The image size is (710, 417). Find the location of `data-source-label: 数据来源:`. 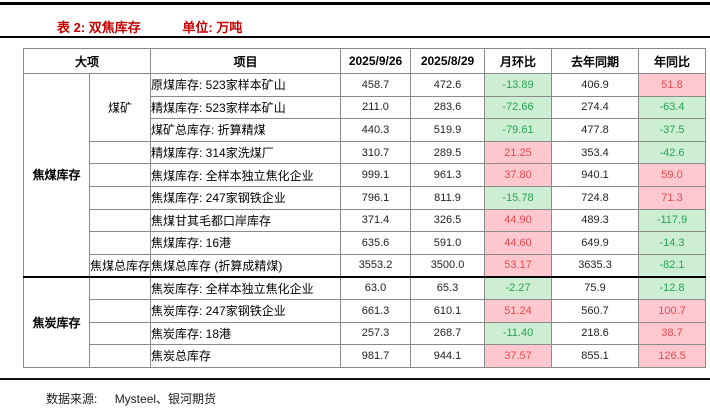

data-source-label: 数据来源: is located at coordinates (72, 399).